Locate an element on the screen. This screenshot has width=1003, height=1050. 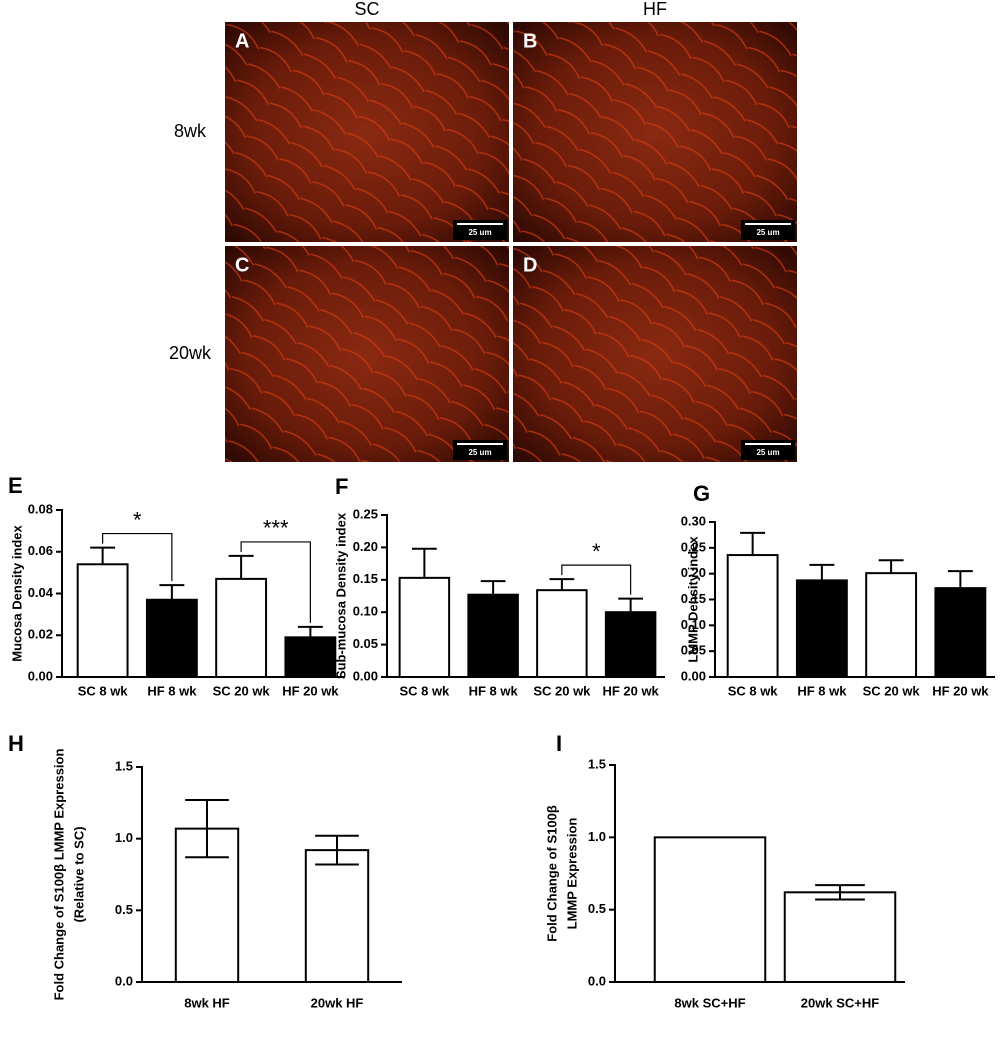
panel-letter: H is located at coordinates (16, 743).